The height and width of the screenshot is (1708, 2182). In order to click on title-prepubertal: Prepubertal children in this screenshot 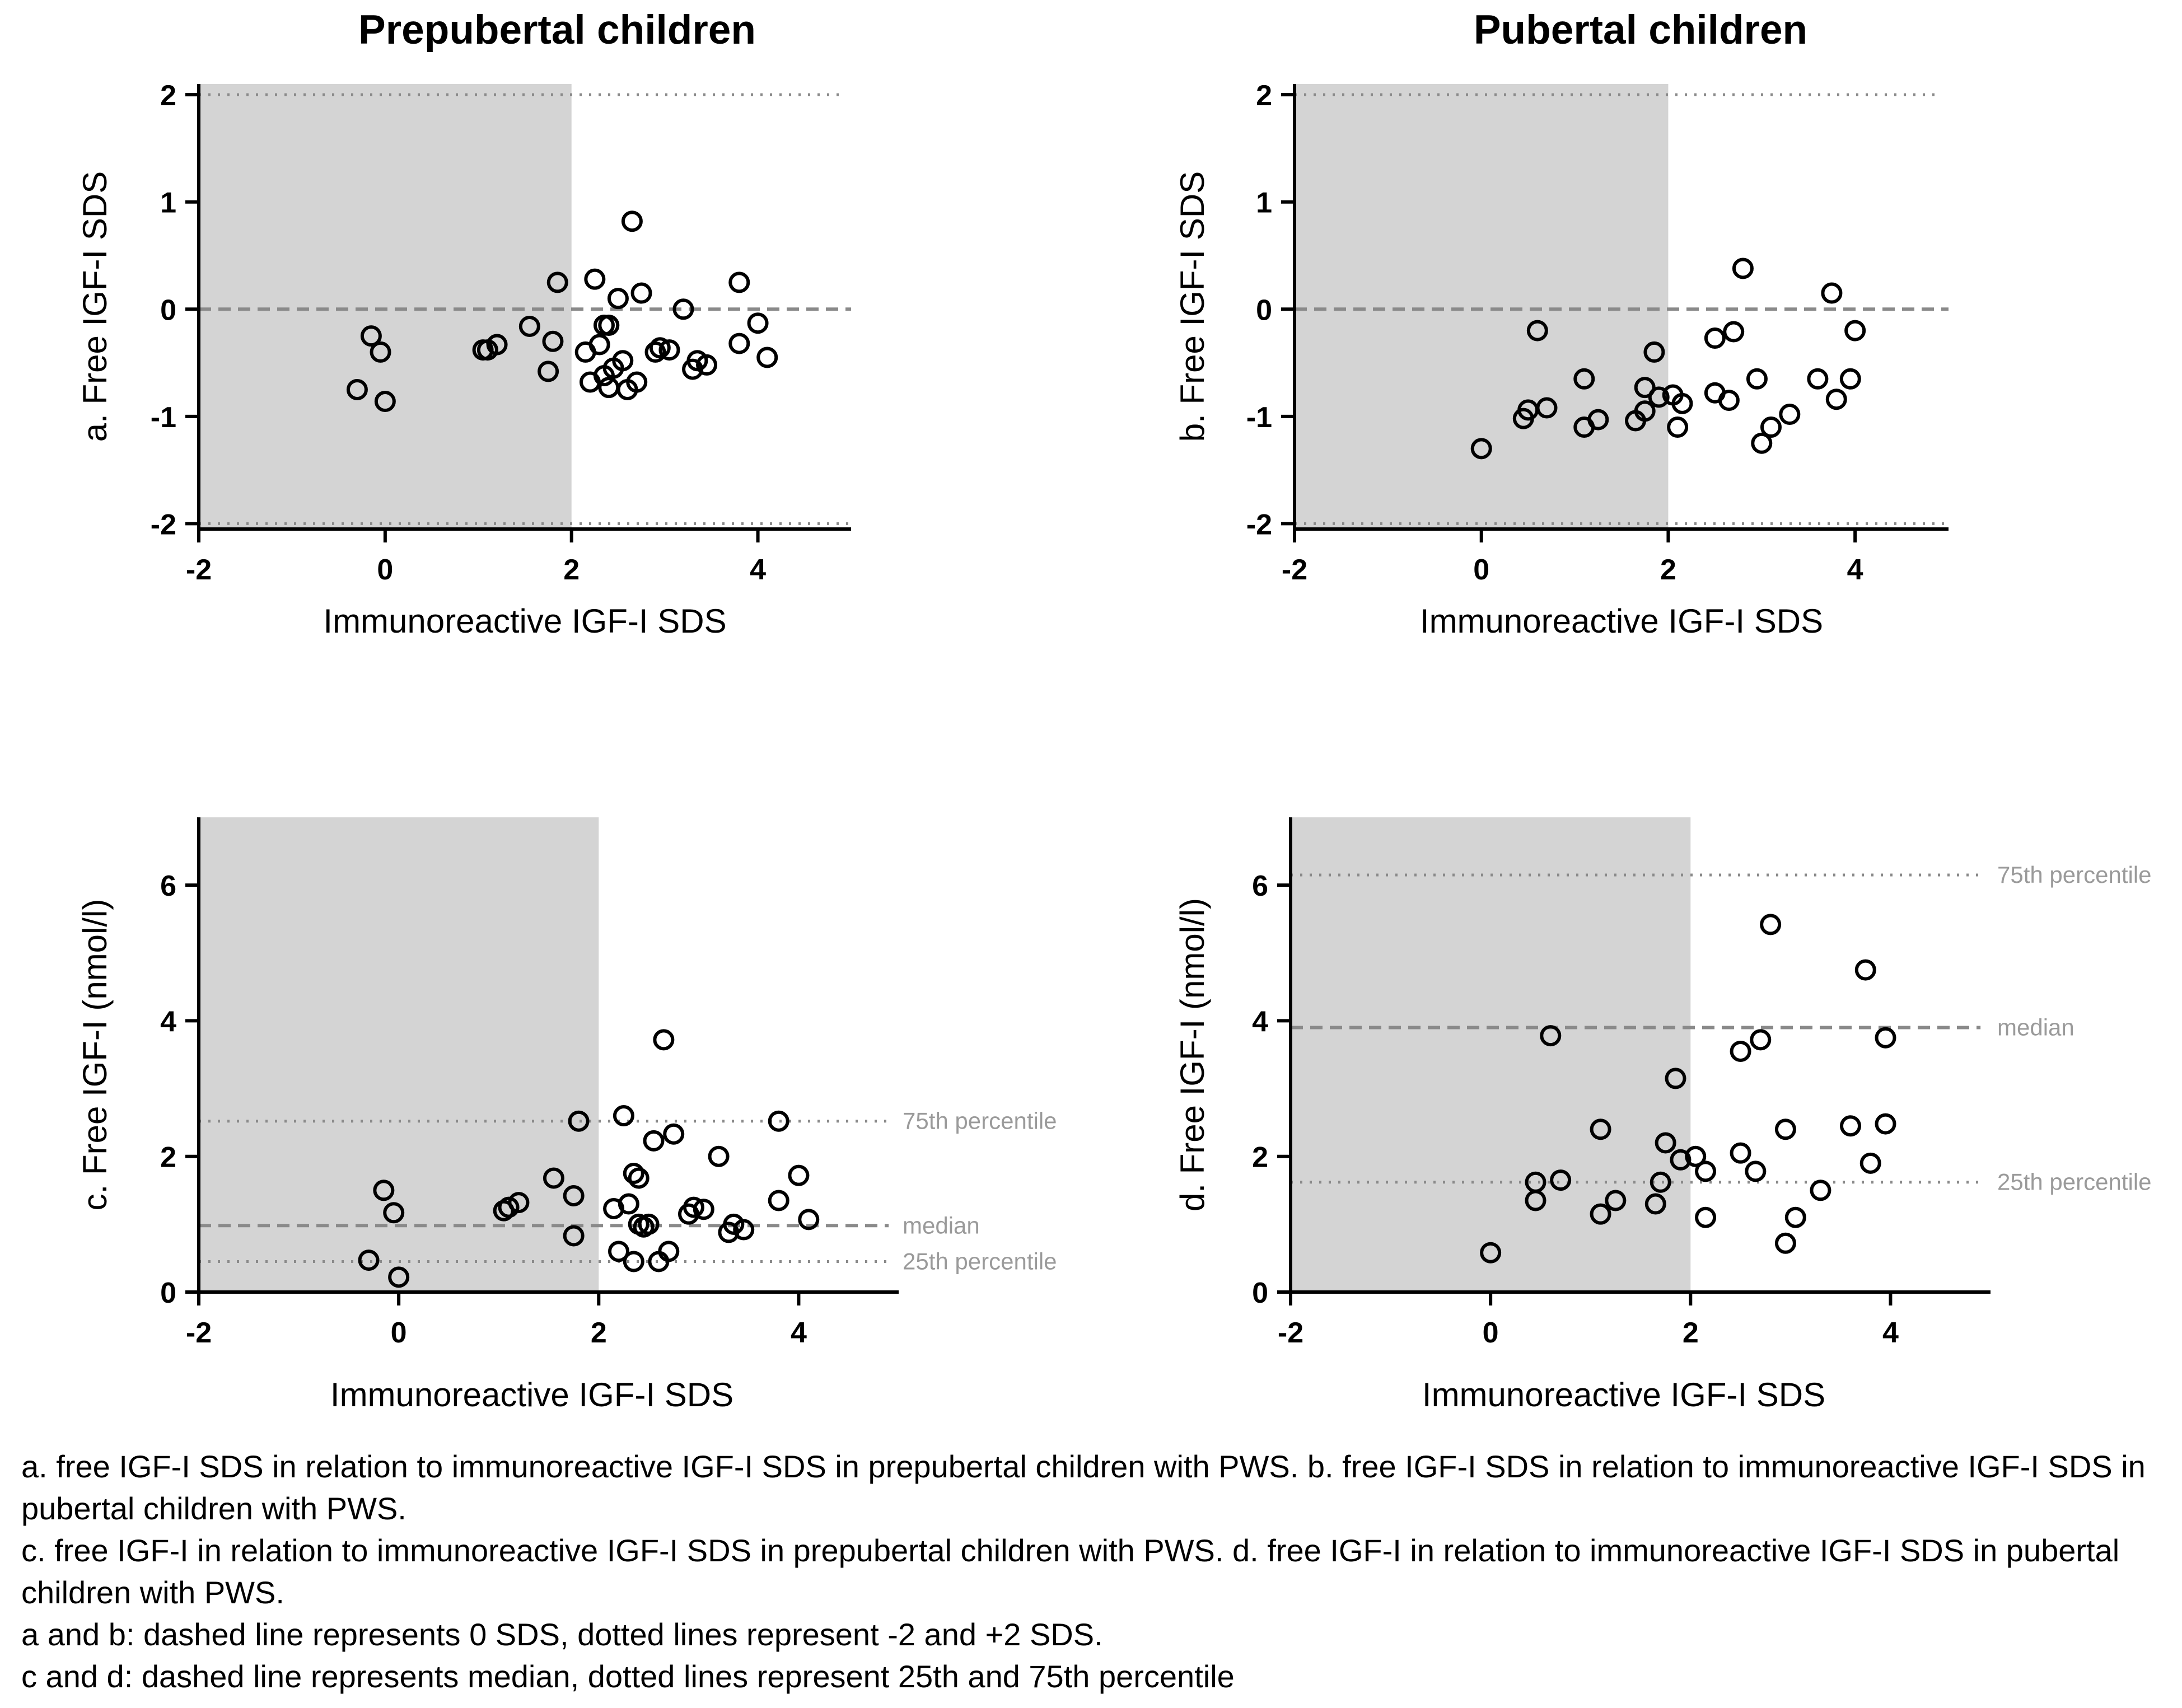, I will do `click(557, 30)`.